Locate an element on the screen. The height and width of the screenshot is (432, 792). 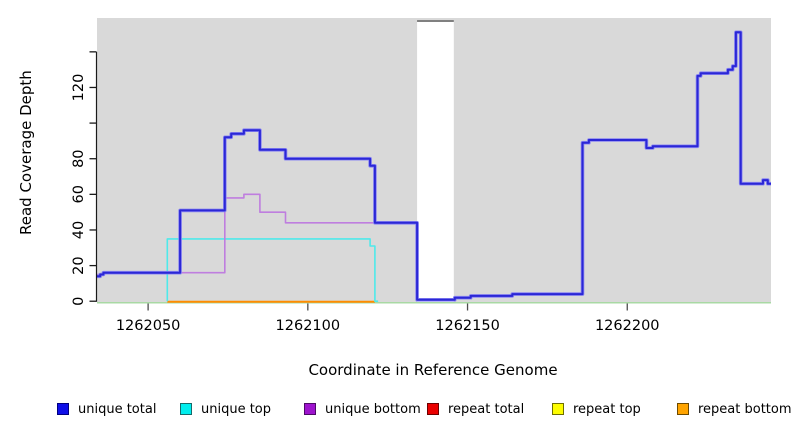
y-tick-label: 20 is located at coordinates (79, 265).